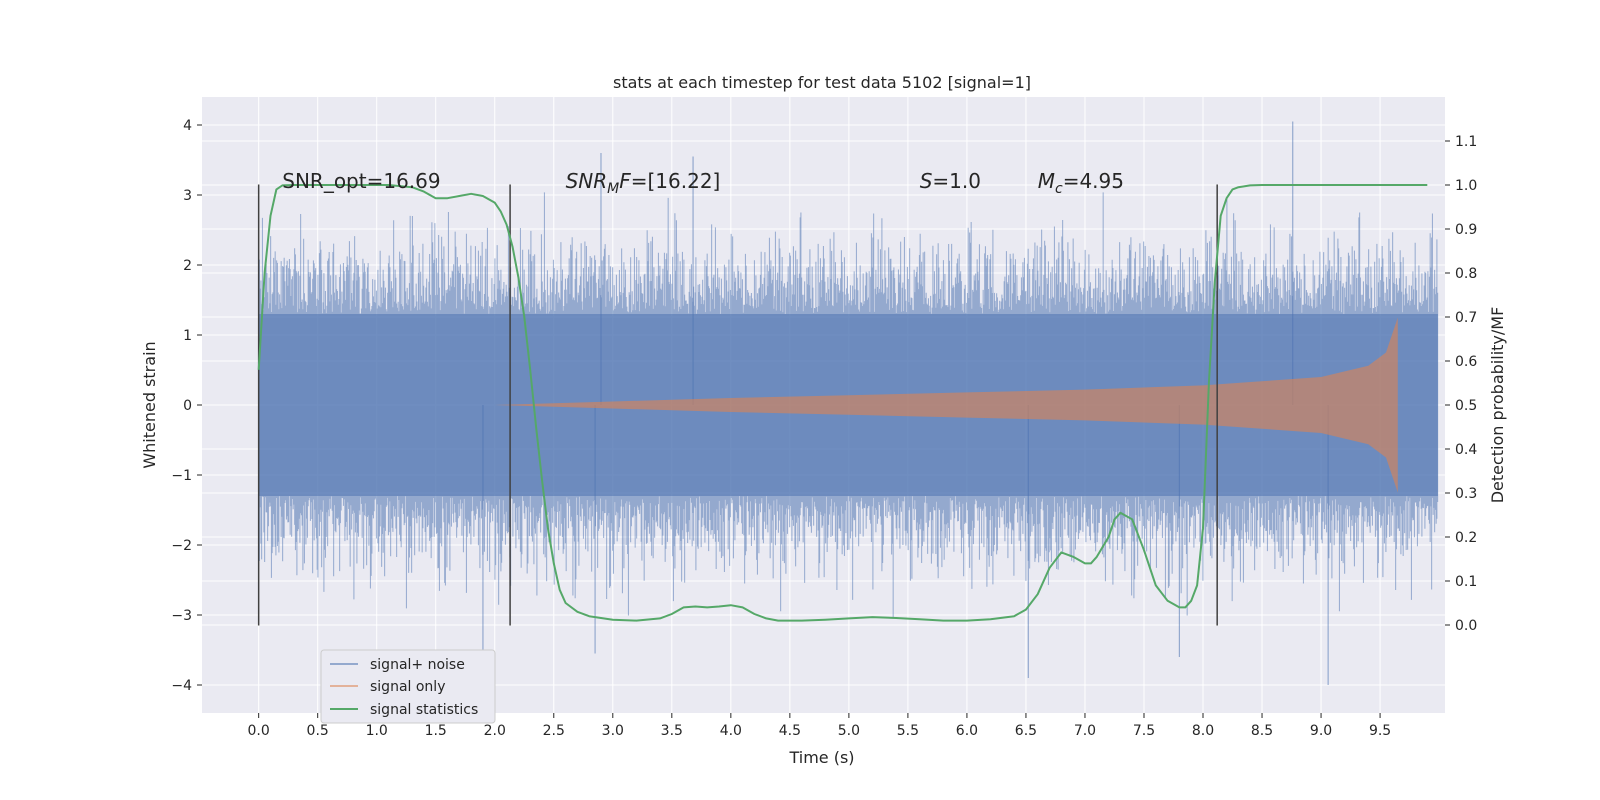 Image resolution: width=1600 pixels, height=800 pixels. I want to click on x-axis-label: Time (s), so click(821, 757).